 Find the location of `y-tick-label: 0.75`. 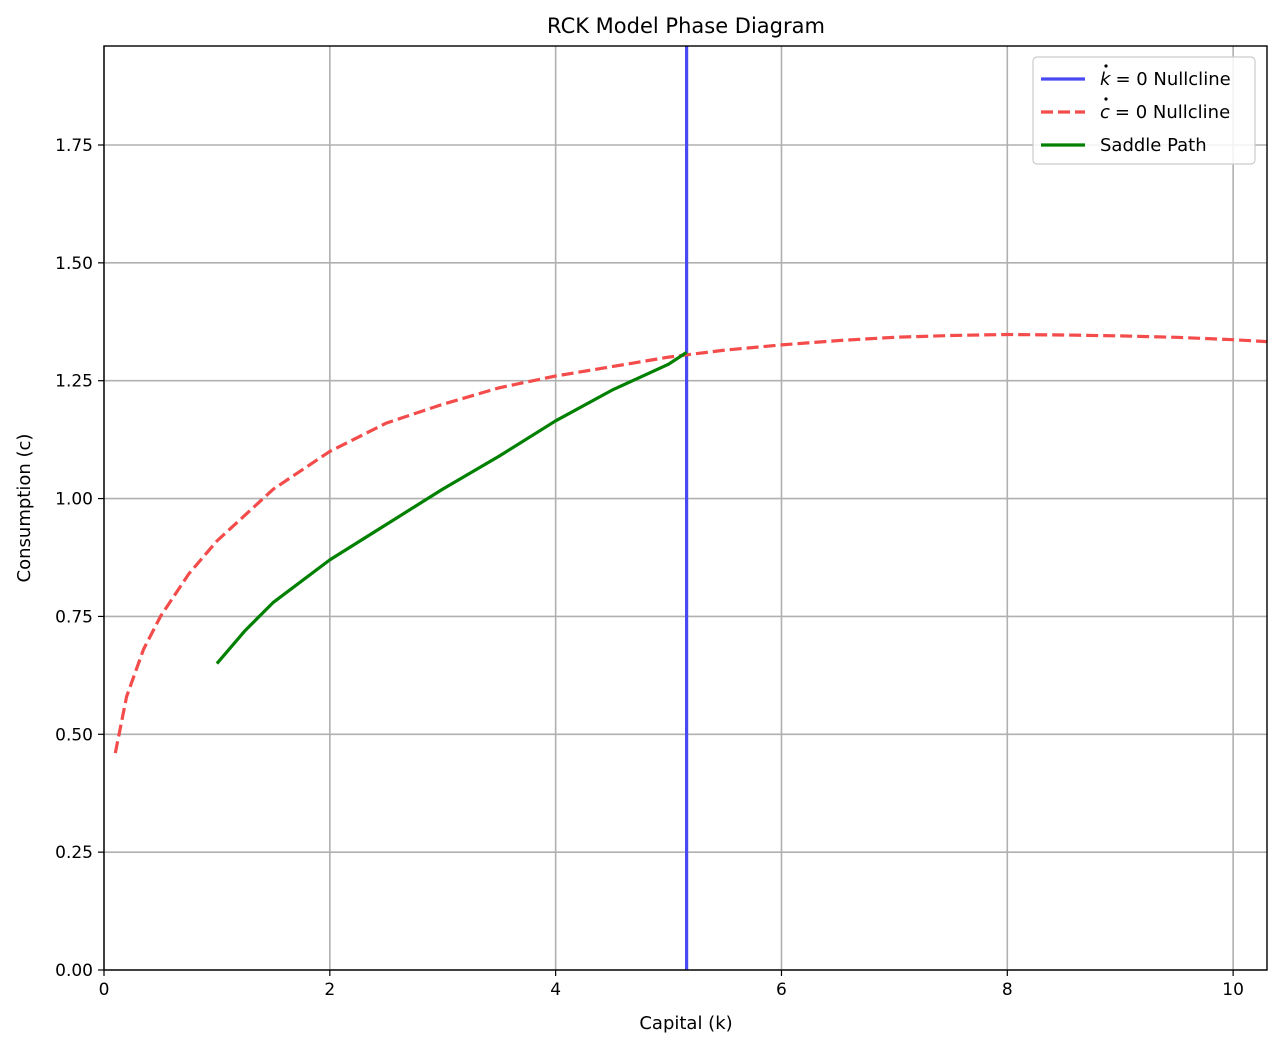

y-tick-label: 0.75 is located at coordinates (74, 617).